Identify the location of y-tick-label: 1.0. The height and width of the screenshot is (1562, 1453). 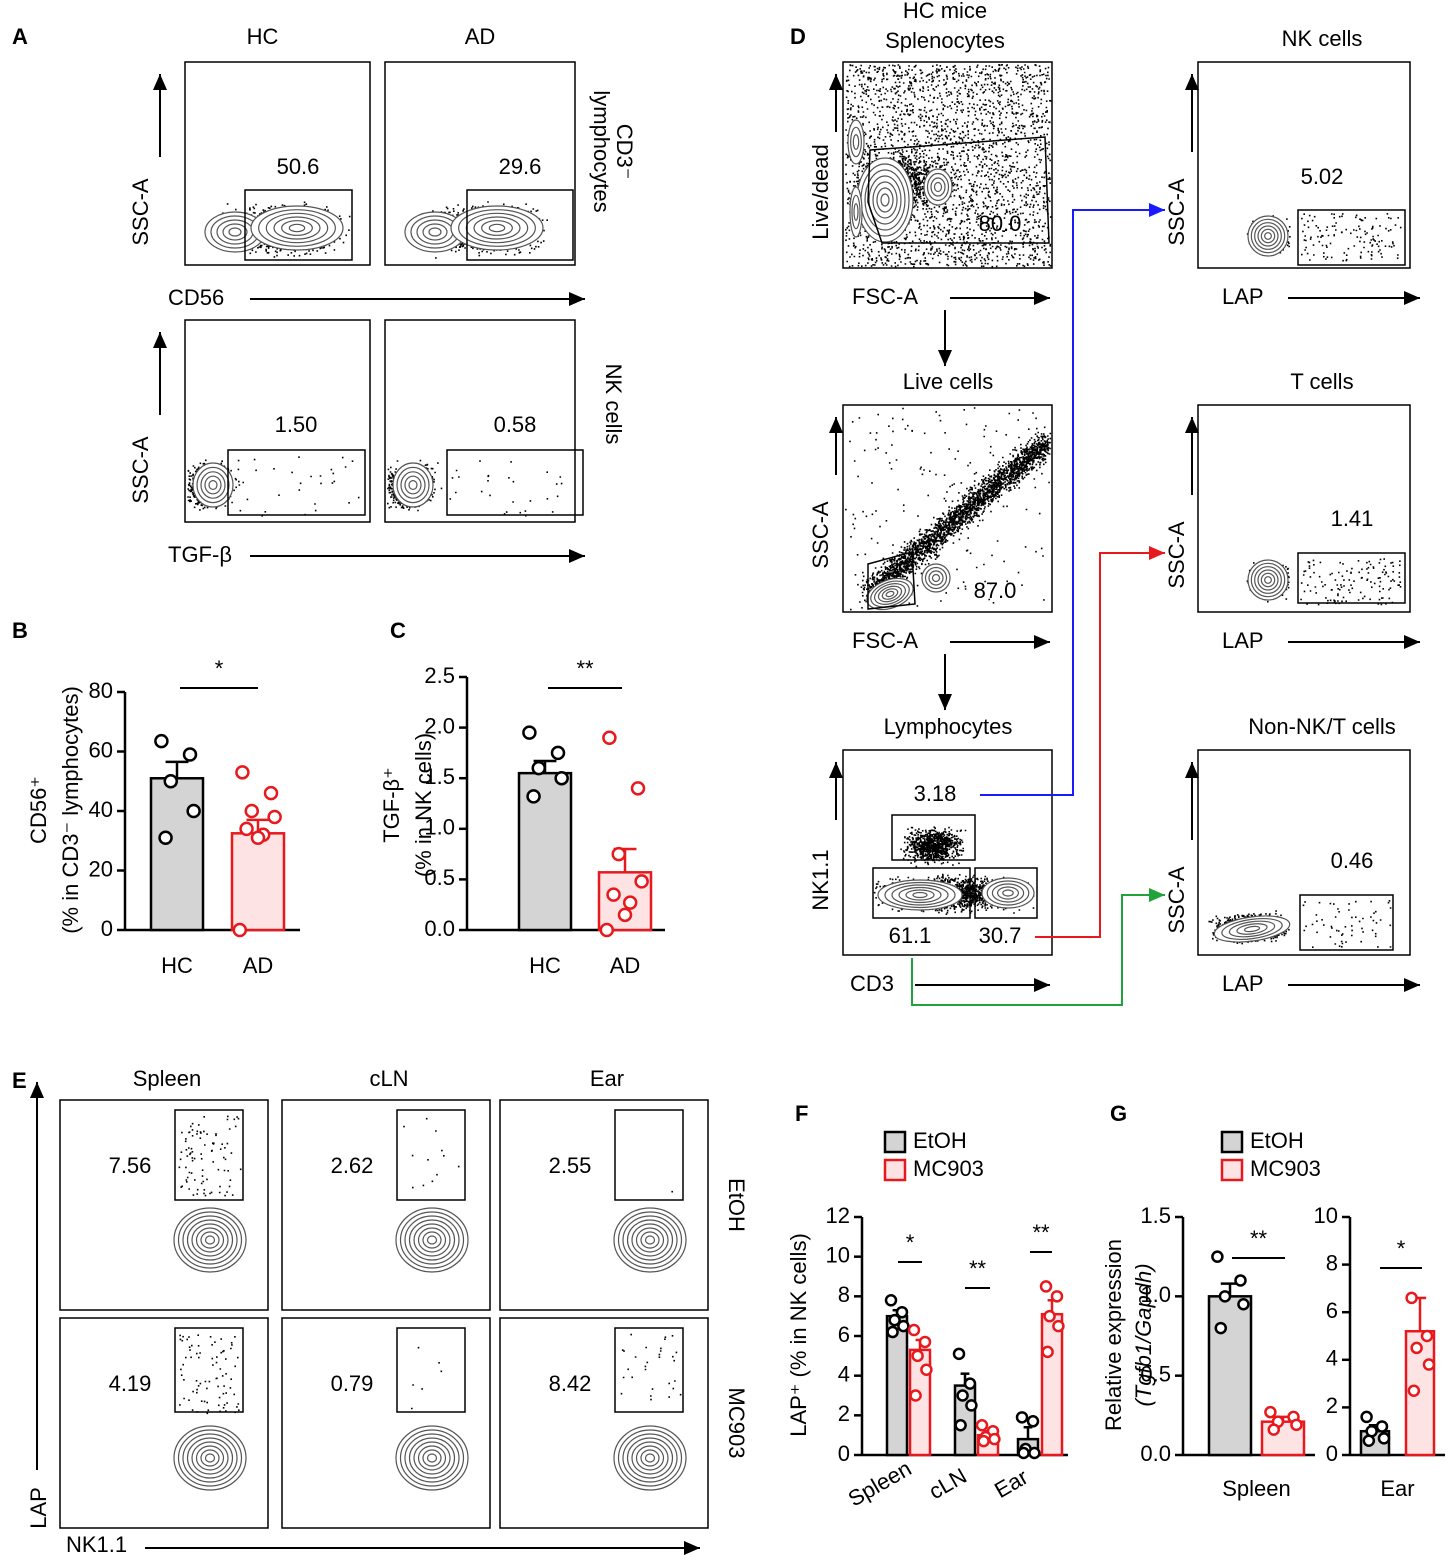
(439, 827).